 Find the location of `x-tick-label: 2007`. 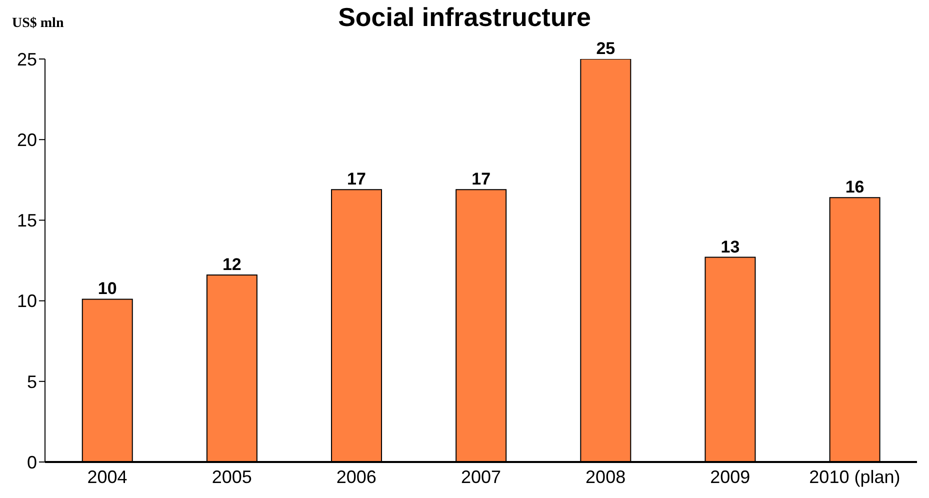

x-tick-label: 2007 is located at coordinates (481, 476).